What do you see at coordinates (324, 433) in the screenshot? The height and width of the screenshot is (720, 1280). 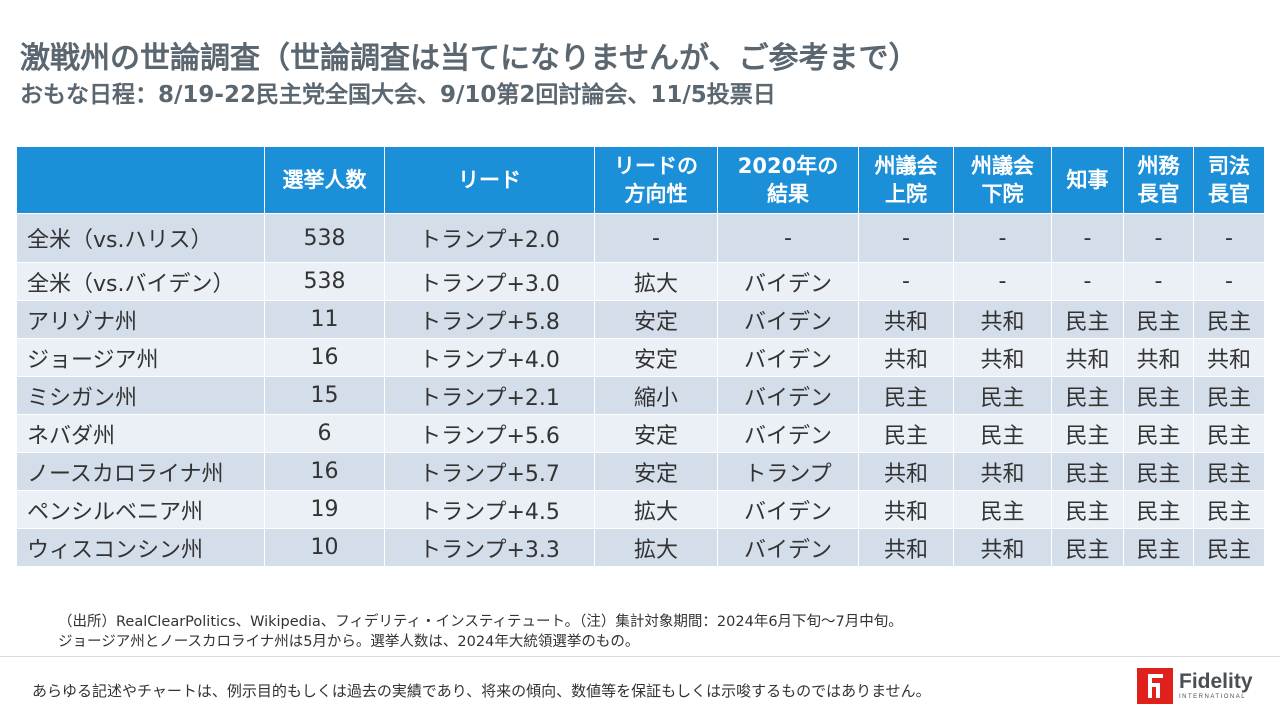 I see `cell-electors: 6` at bounding box center [324, 433].